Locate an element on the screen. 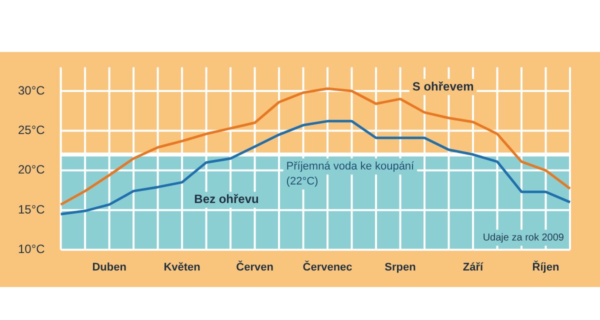  y-tick-label: 25°C is located at coordinates (32, 130).